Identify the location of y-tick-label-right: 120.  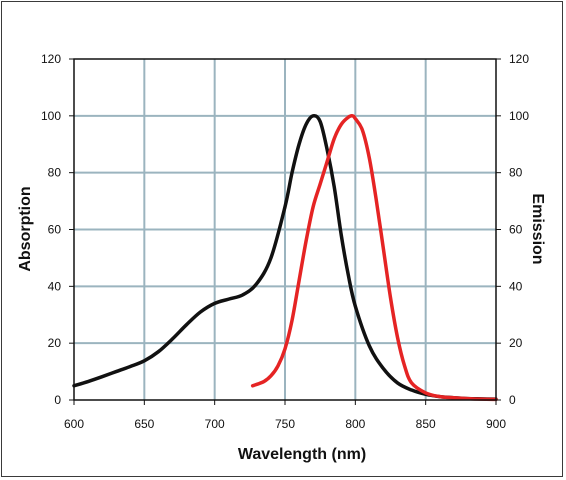
(519, 59).